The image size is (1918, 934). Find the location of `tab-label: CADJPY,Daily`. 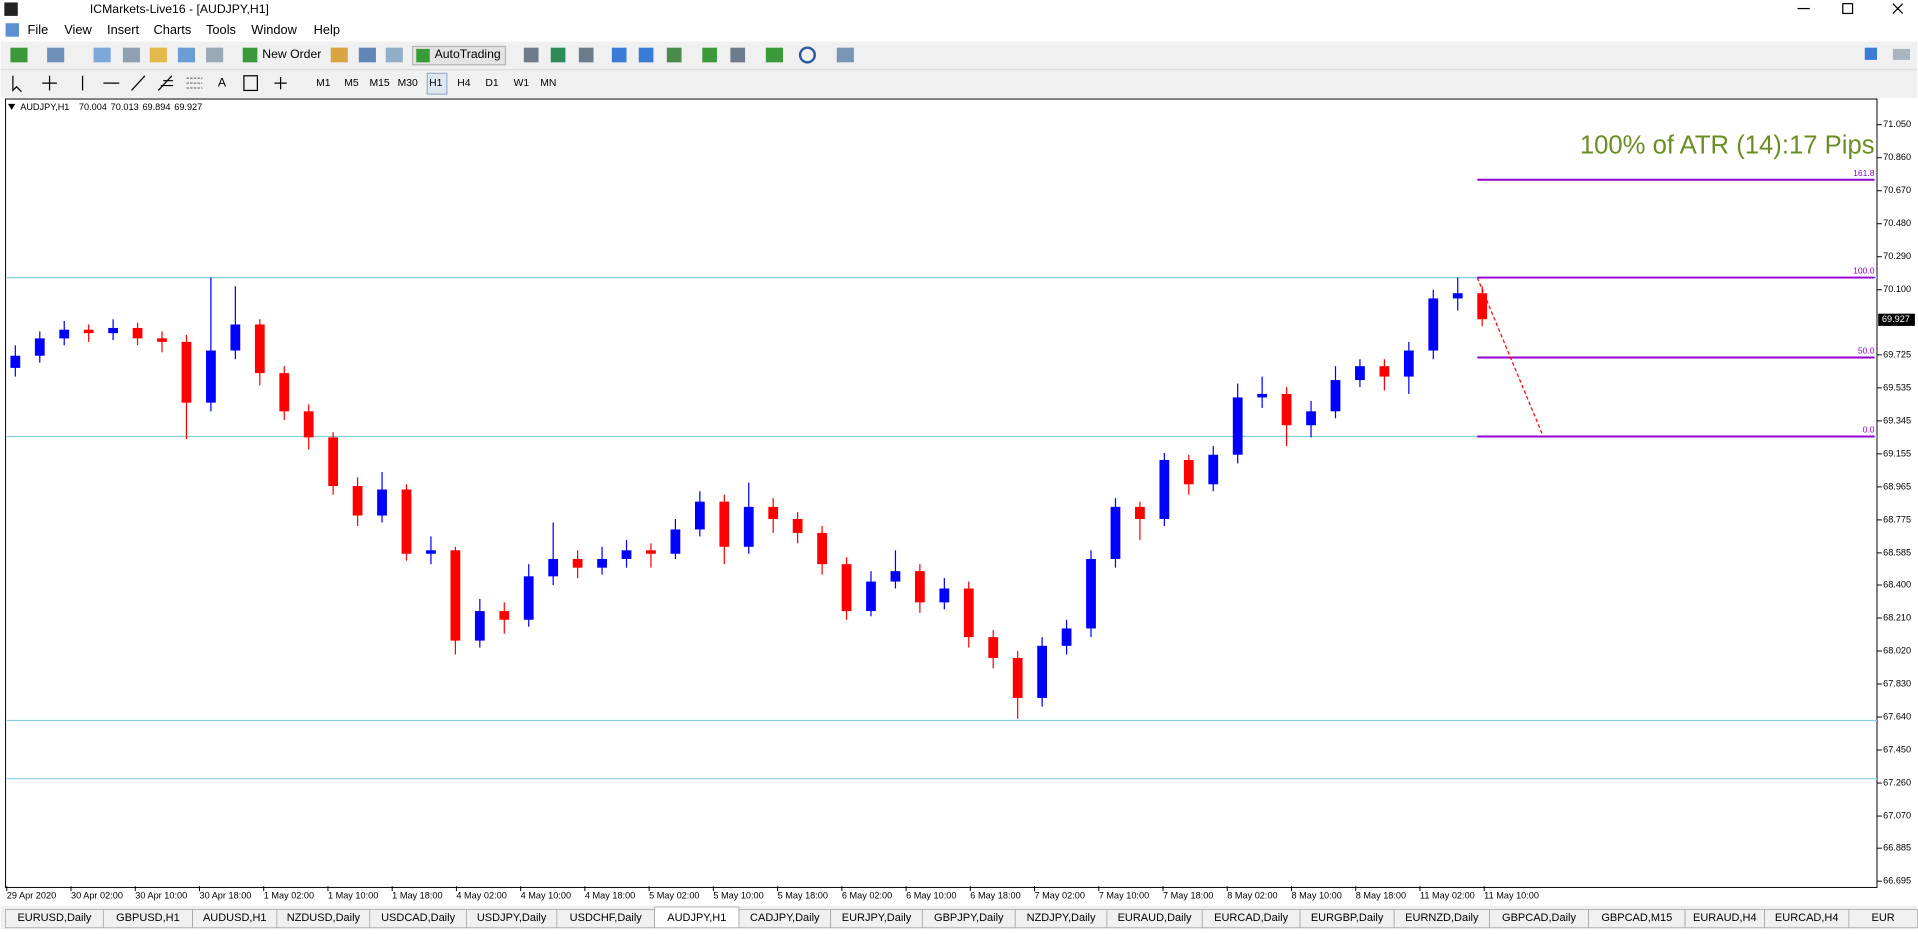

tab-label: CADJPY,Daily is located at coordinates (785, 918).